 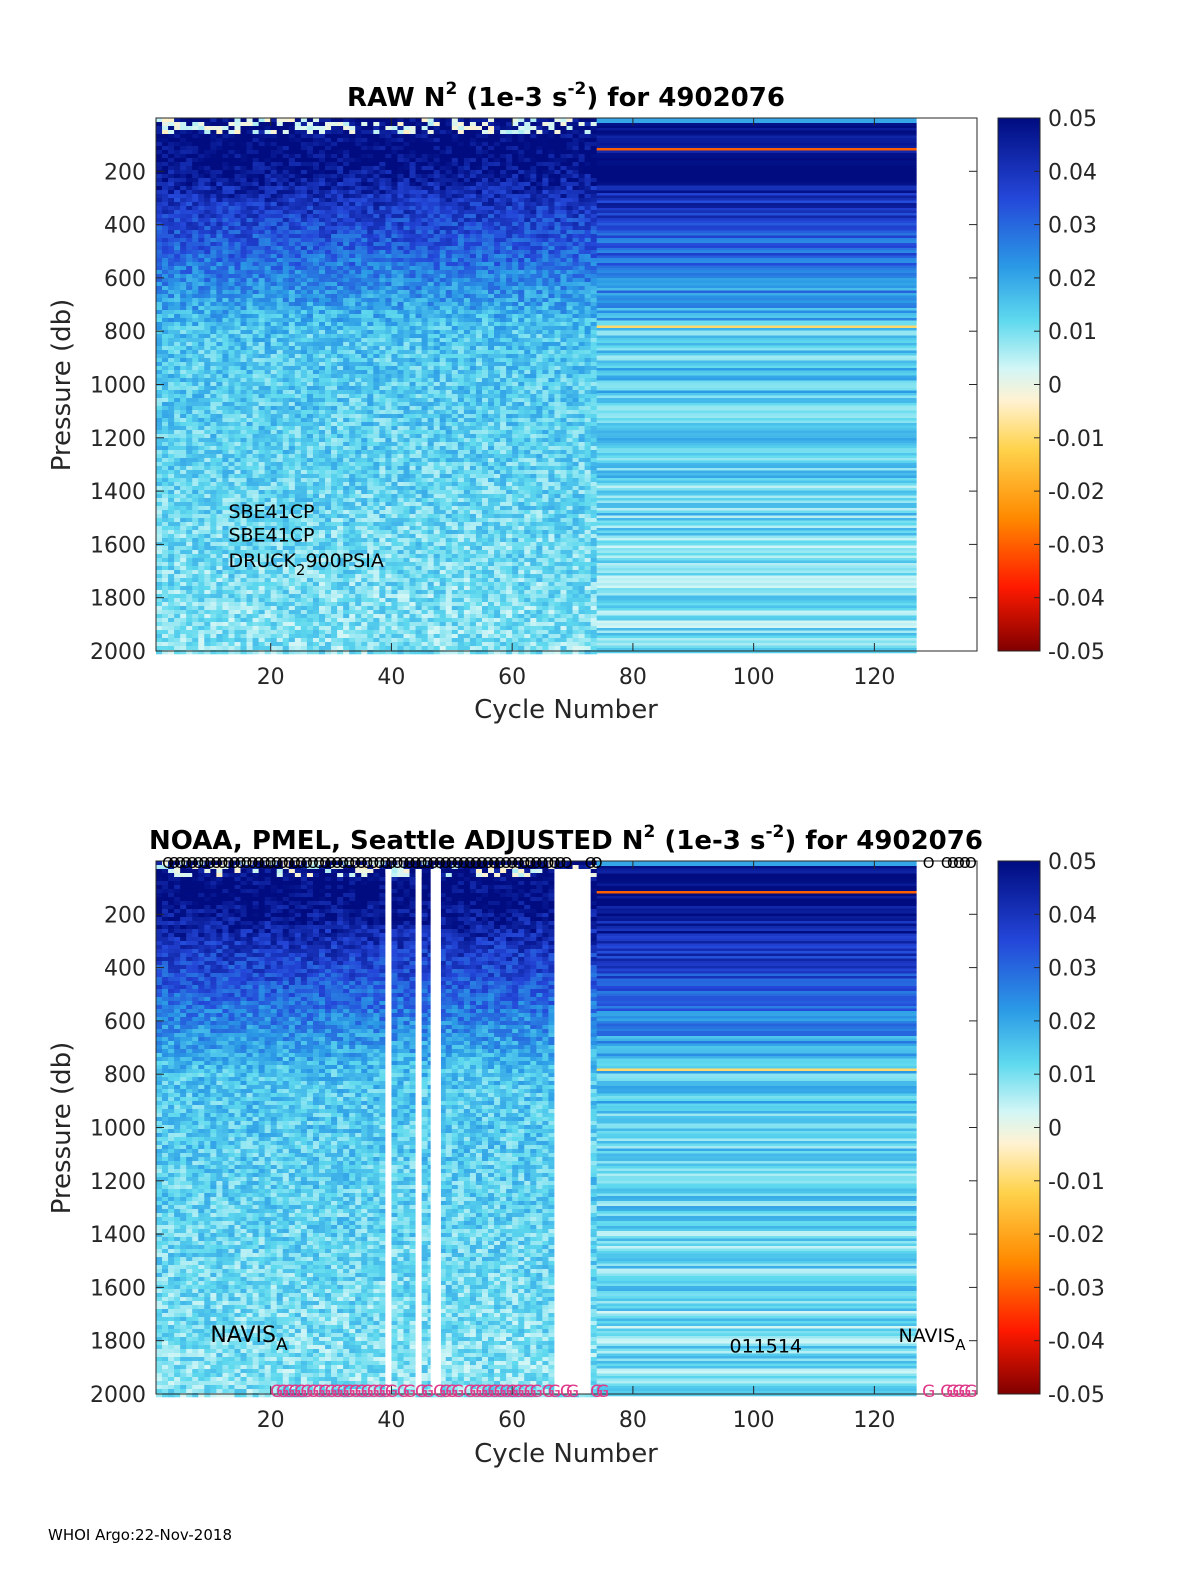 What do you see at coordinates (118, 1182) in the screenshot?
I see `y-tick-label: 1200` at bounding box center [118, 1182].